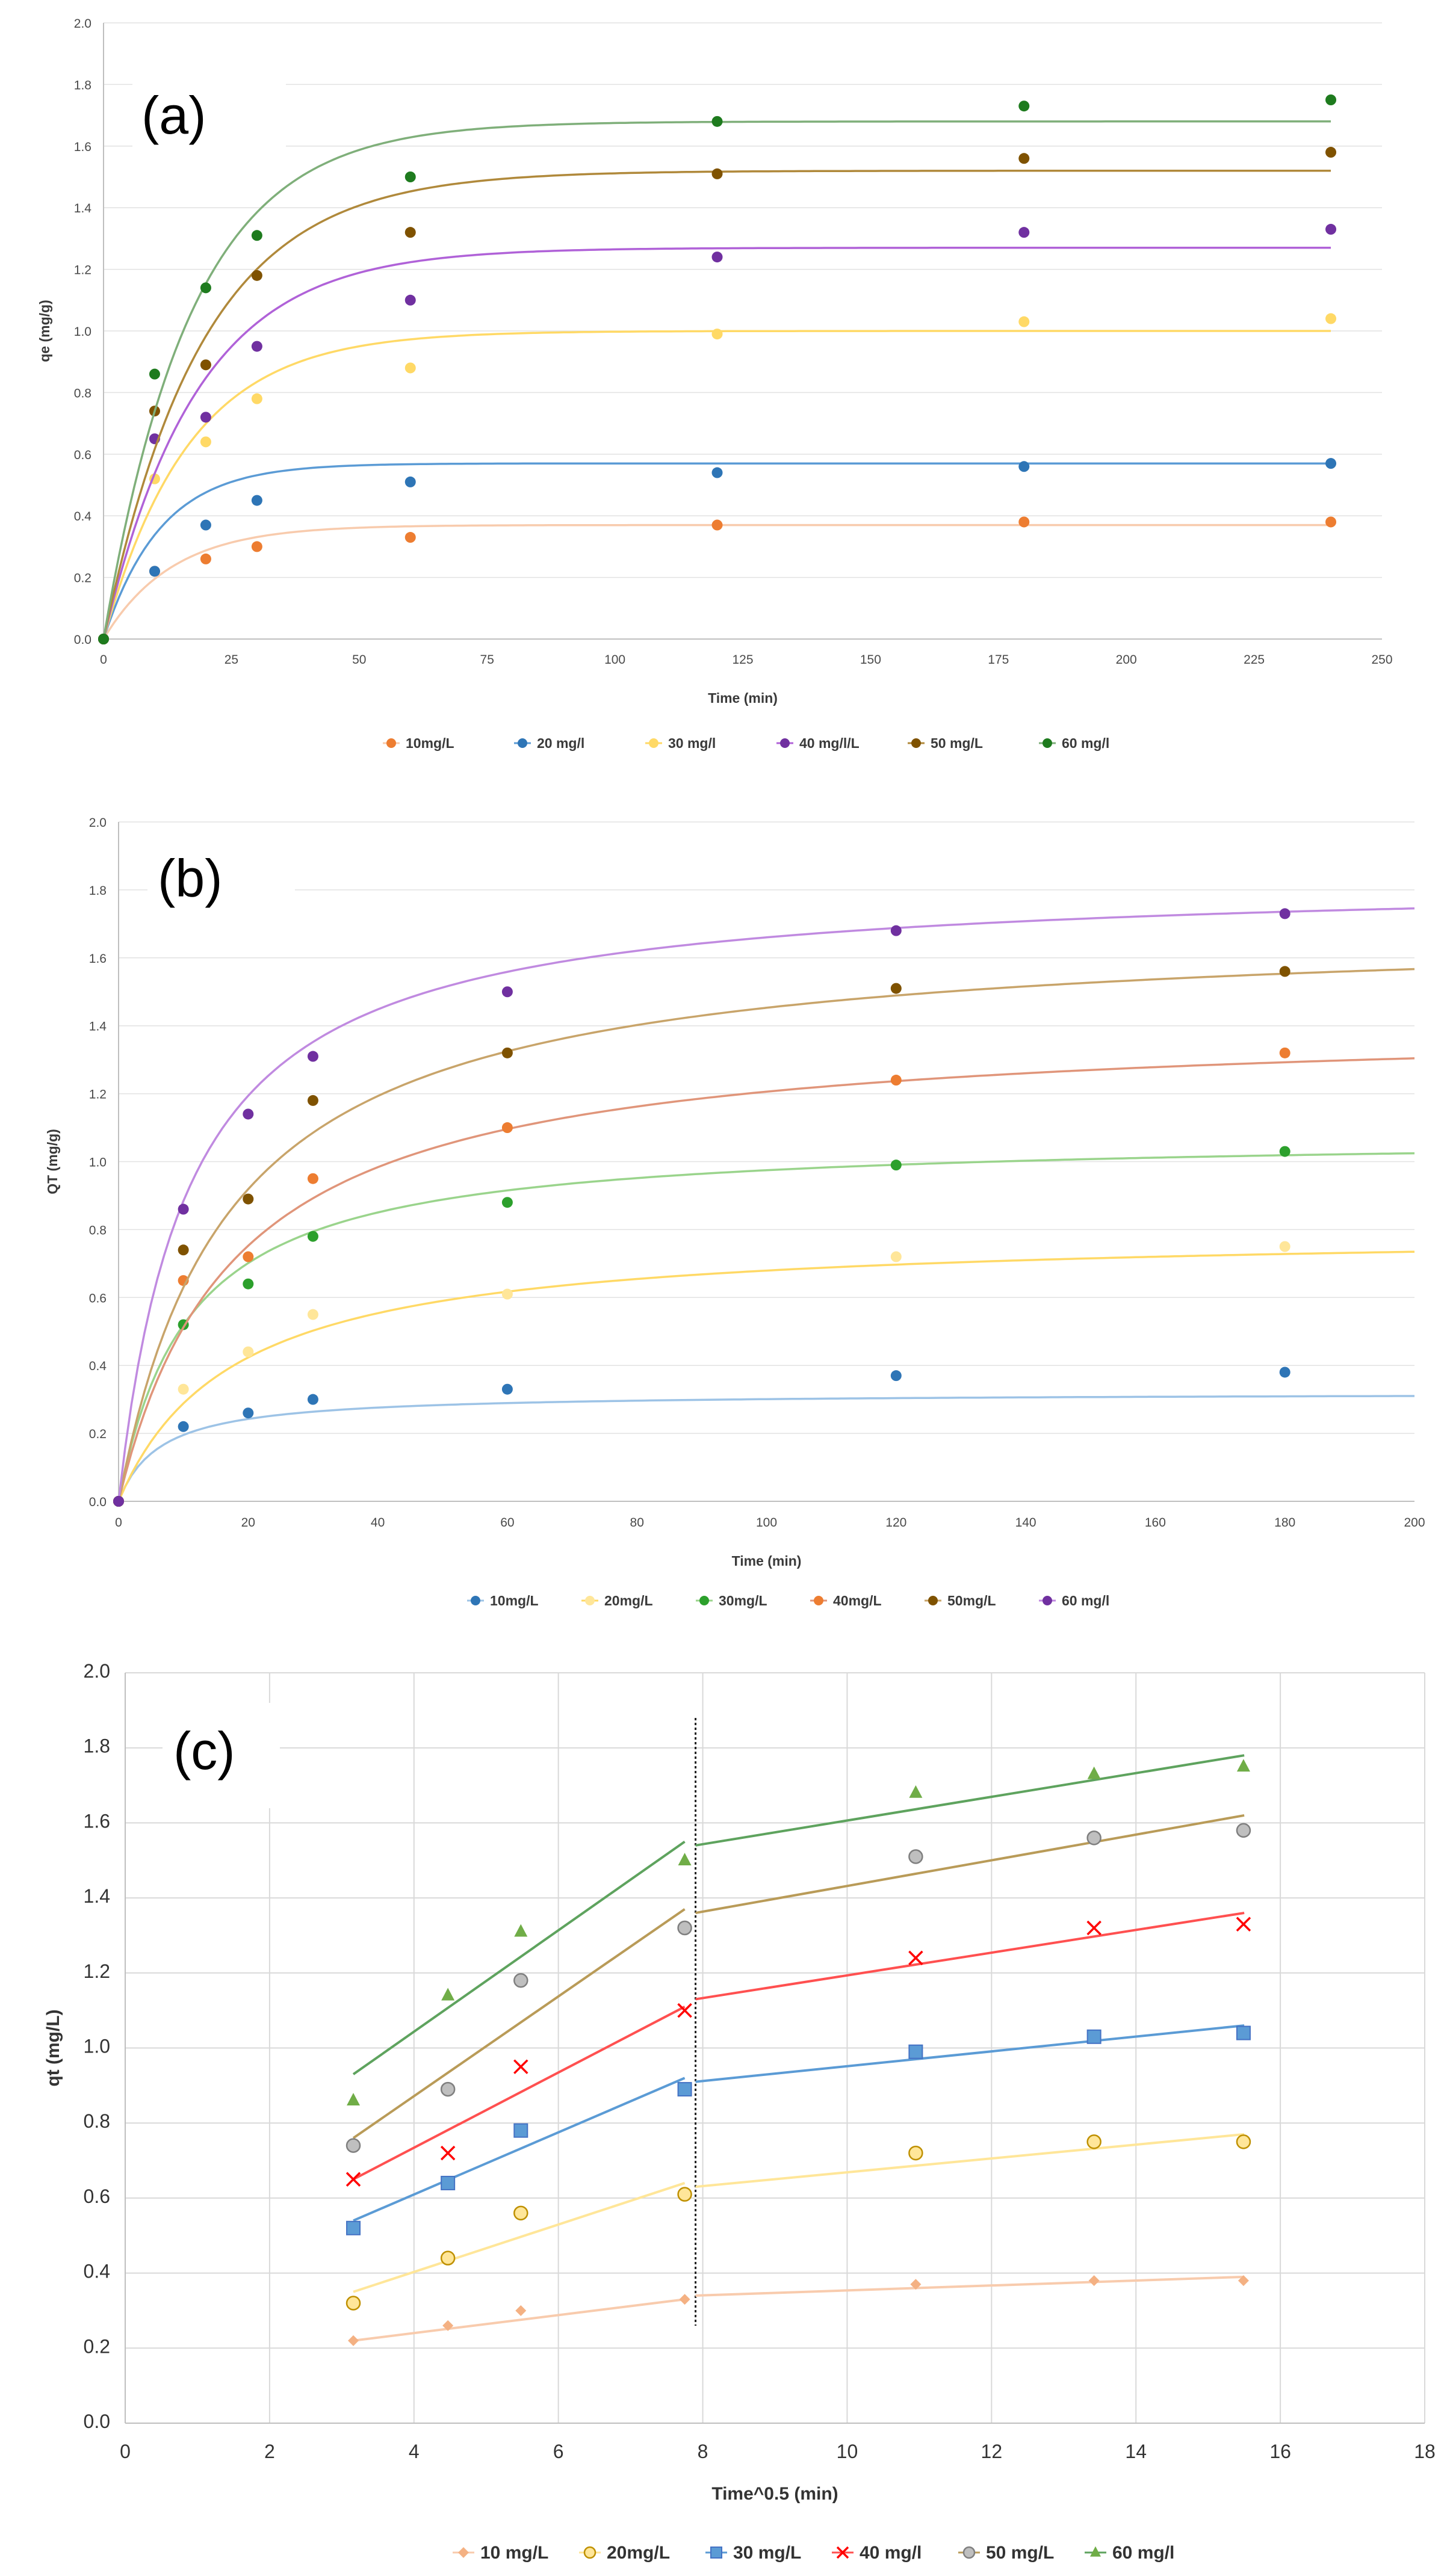 The image size is (1450, 2576). I want to click on legend-item: 50 mg/L, so click(1006, 2553).